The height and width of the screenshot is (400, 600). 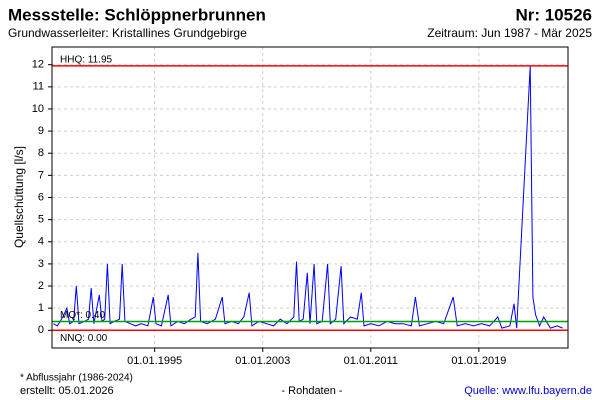 What do you see at coordinates (41, 264) in the screenshot?
I see `y-tick-label: 3` at bounding box center [41, 264].